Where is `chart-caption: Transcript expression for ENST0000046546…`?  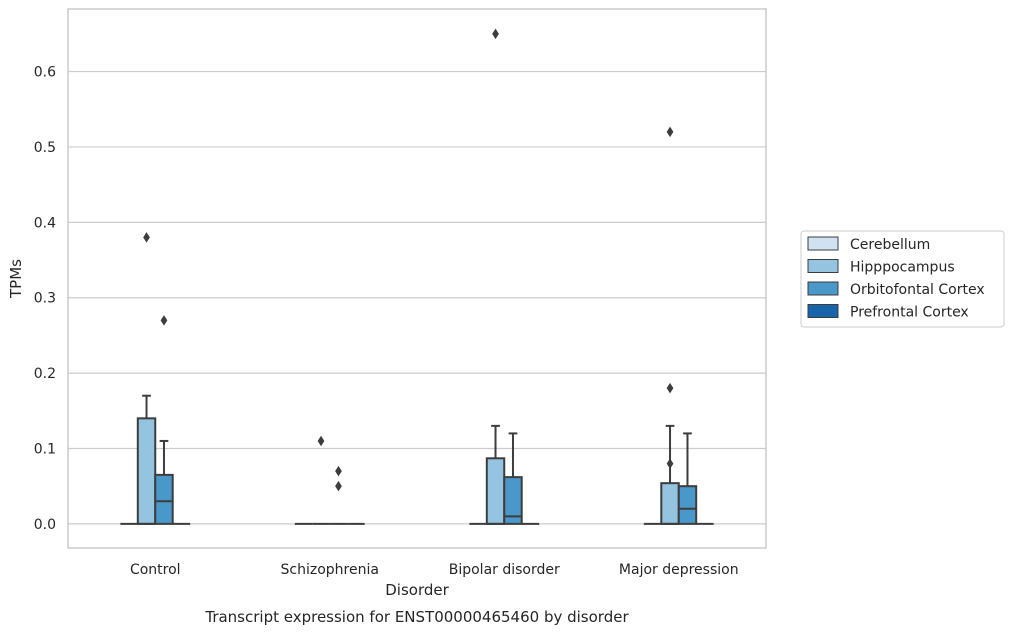
chart-caption: Transcript expression for ENST0000046546… is located at coordinates (416, 617).